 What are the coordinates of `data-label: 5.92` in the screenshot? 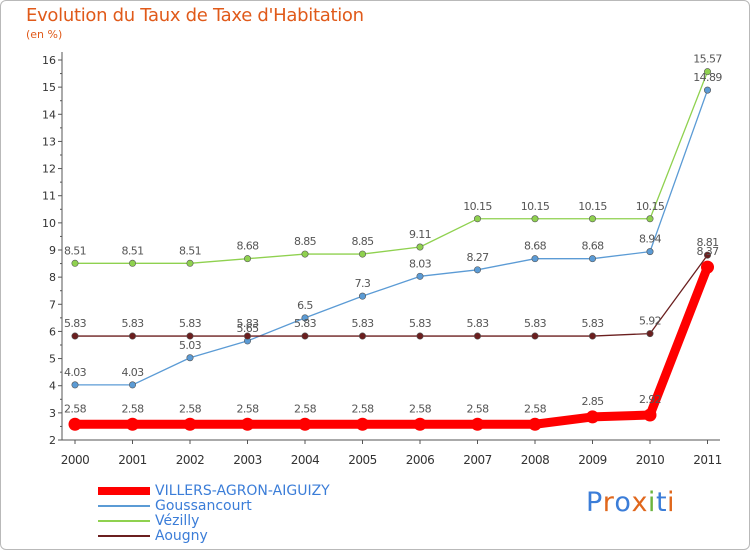 It's located at (650, 321).